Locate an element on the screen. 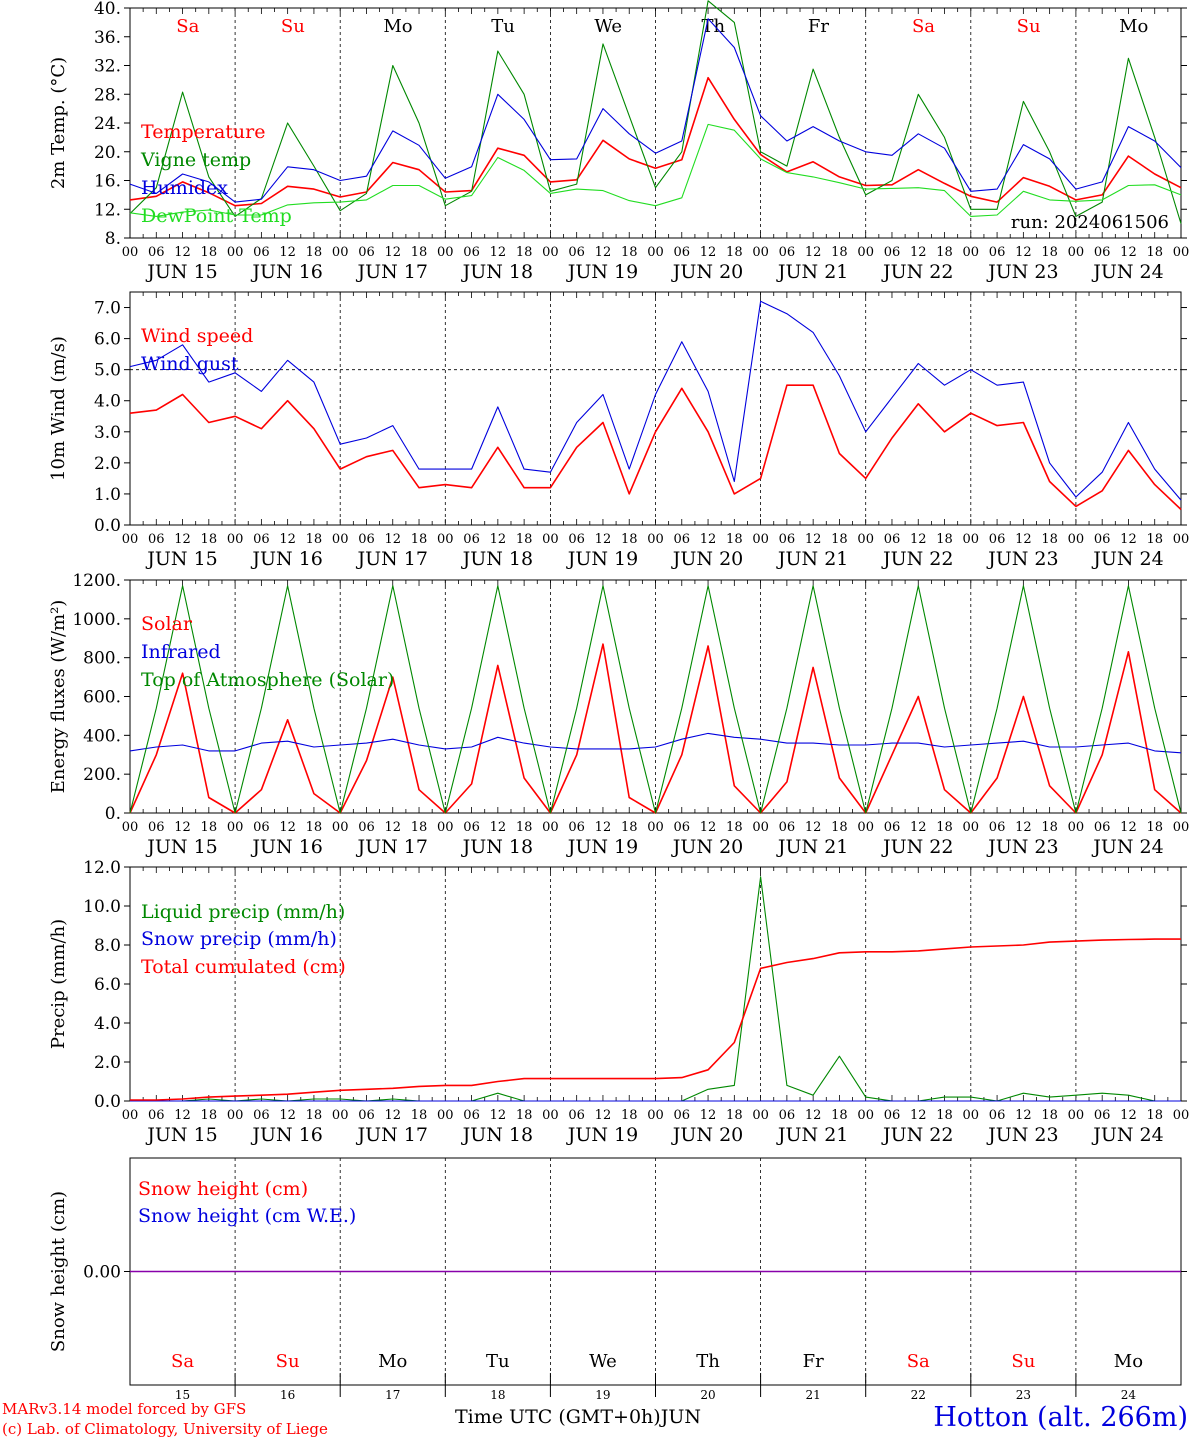 The image size is (1194, 1440). date-tick-label: JUN 21 is located at coordinates (812, 847).